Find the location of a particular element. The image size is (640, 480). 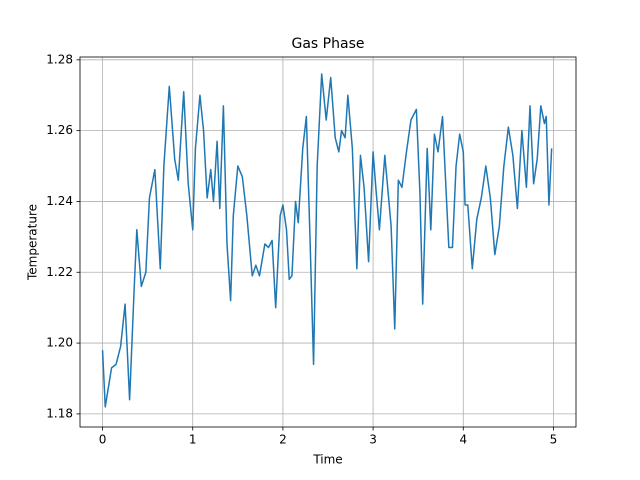

y-tick-label: 1.18 is located at coordinates (59, 413).